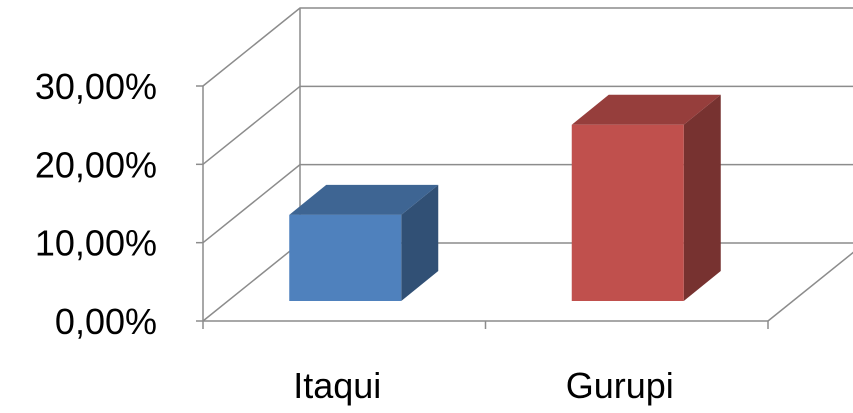  What do you see at coordinates (620, 385) in the screenshot?
I see `x-category-label-1: Gurupi` at bounding box center [620, 385].